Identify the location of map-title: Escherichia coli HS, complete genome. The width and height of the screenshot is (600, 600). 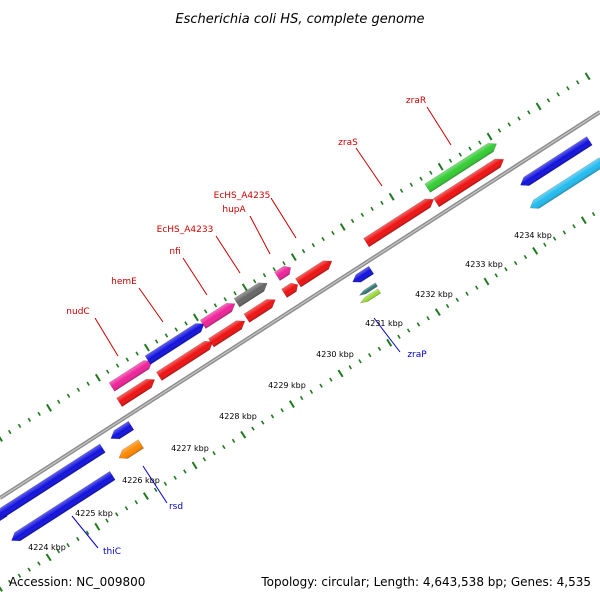
(299, 19).